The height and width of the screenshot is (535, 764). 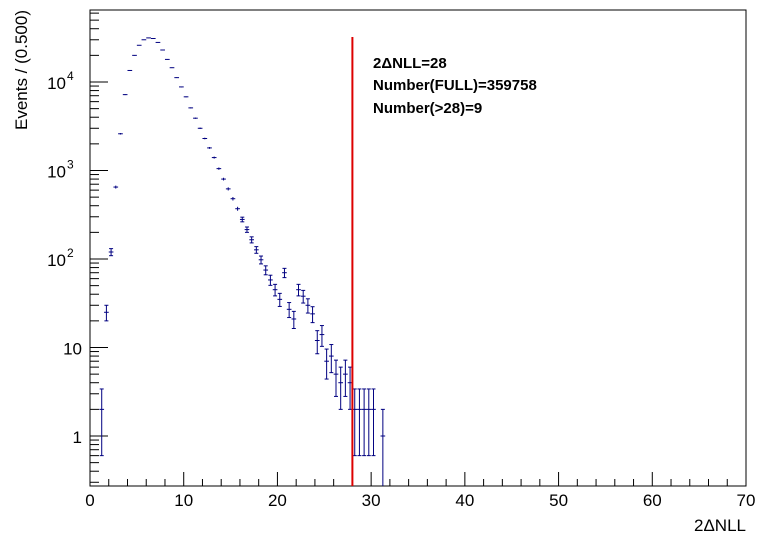 I want to click on x-tick-label: 0, so click(x=89, y=500).